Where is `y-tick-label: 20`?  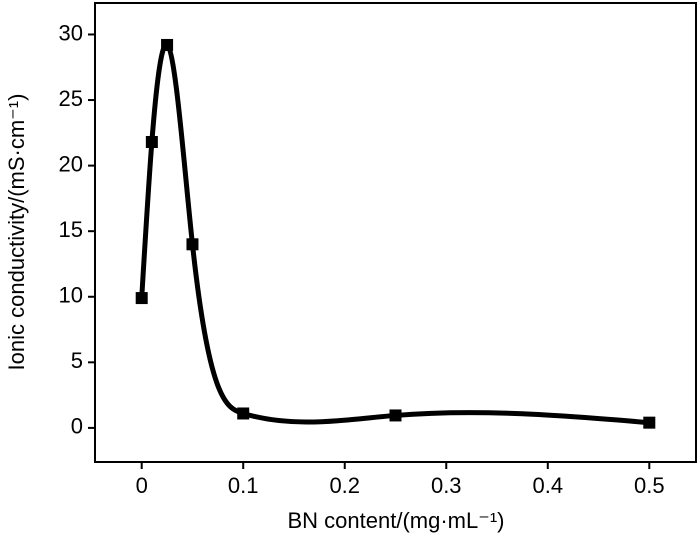 y-tick-label: 20 is located at coordinates (71, 163).